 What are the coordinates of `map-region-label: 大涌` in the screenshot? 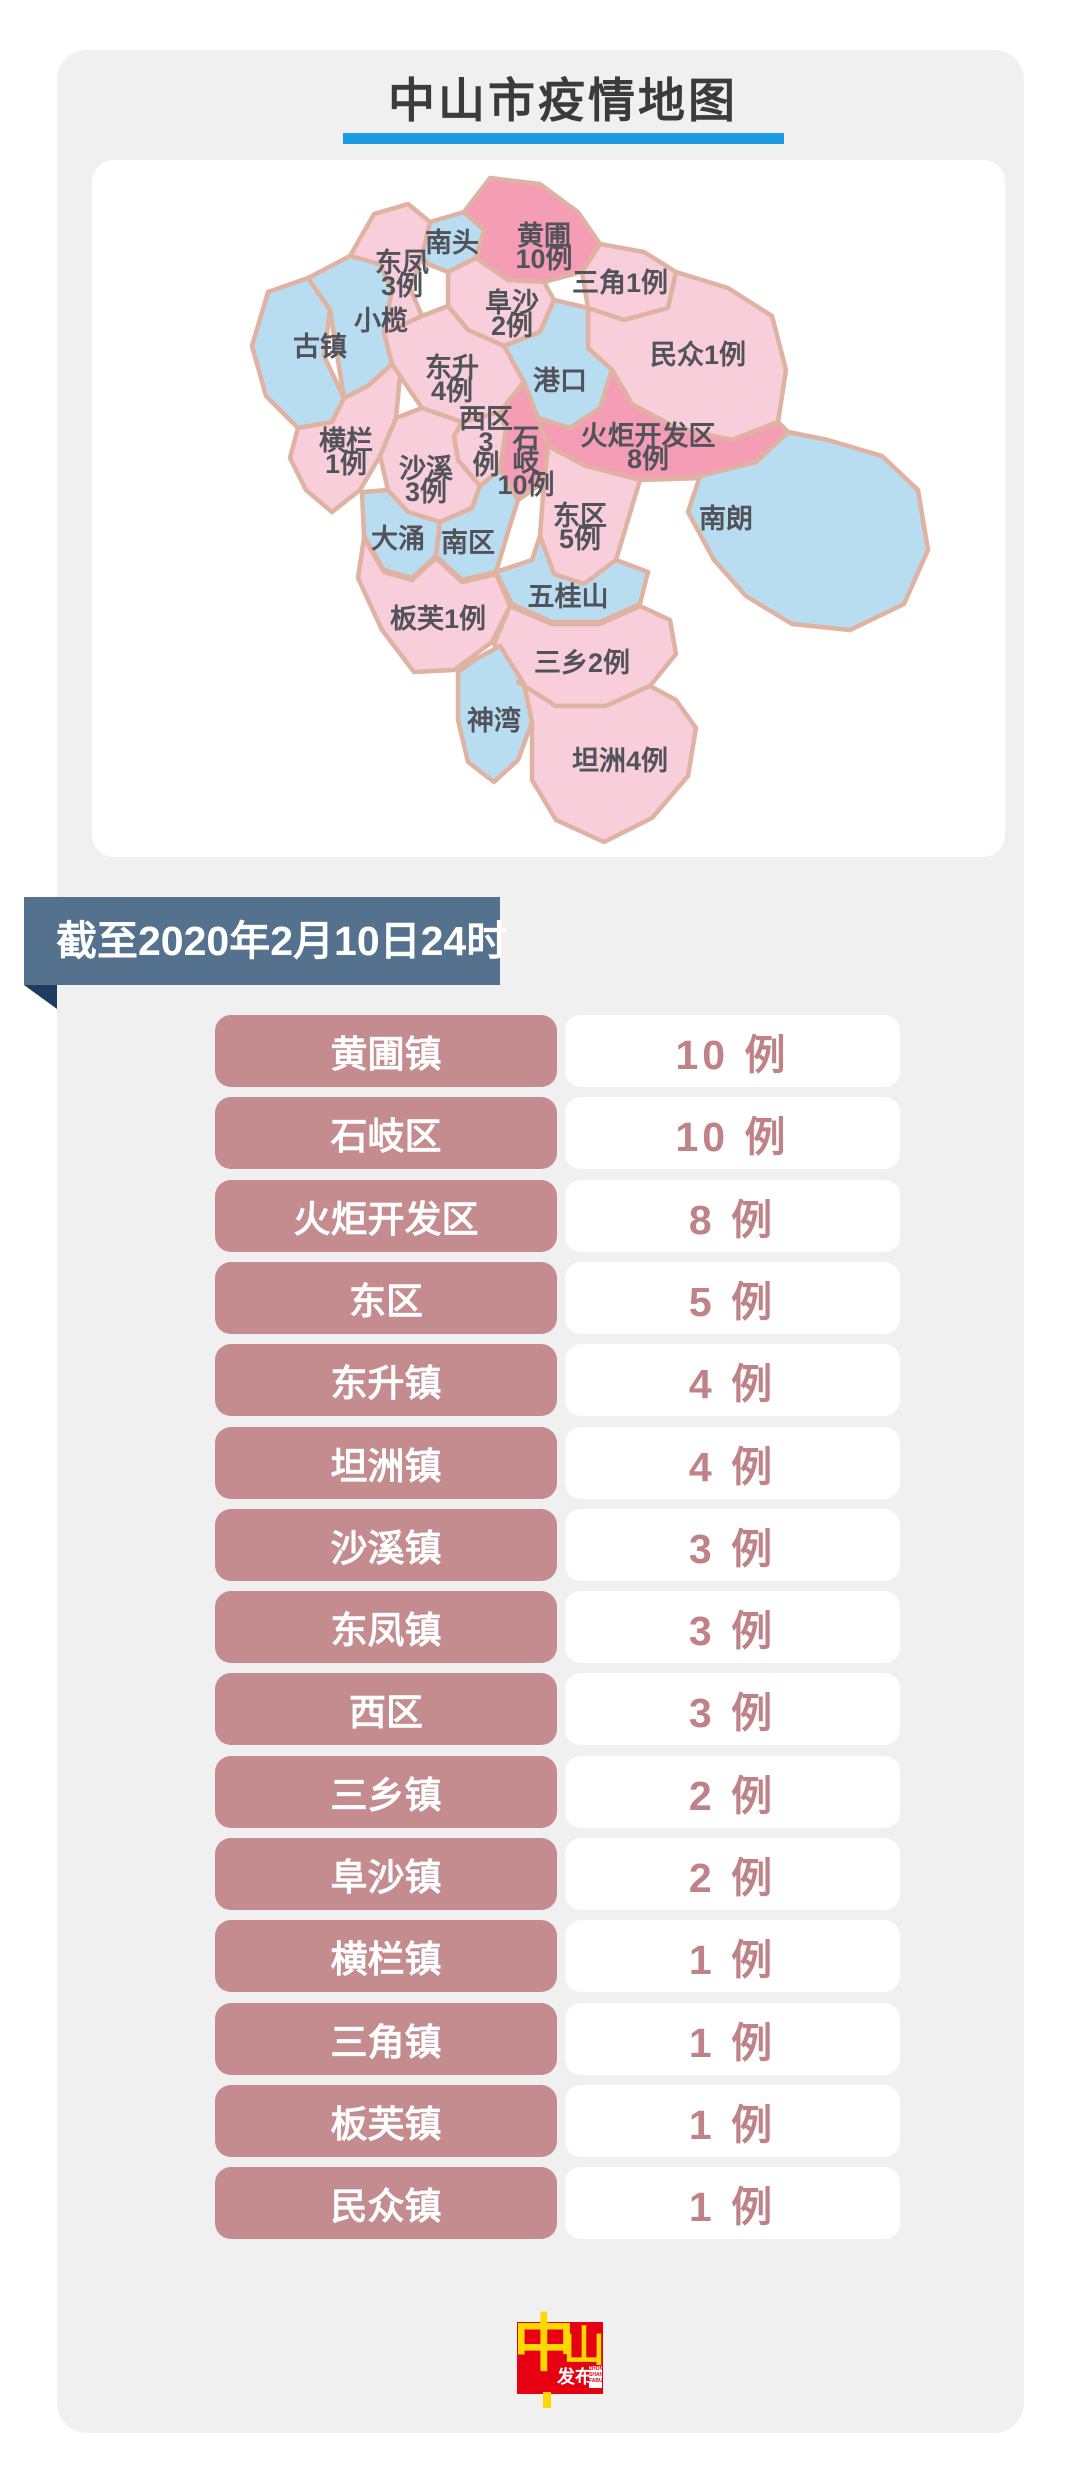 It's located at (398, 539).